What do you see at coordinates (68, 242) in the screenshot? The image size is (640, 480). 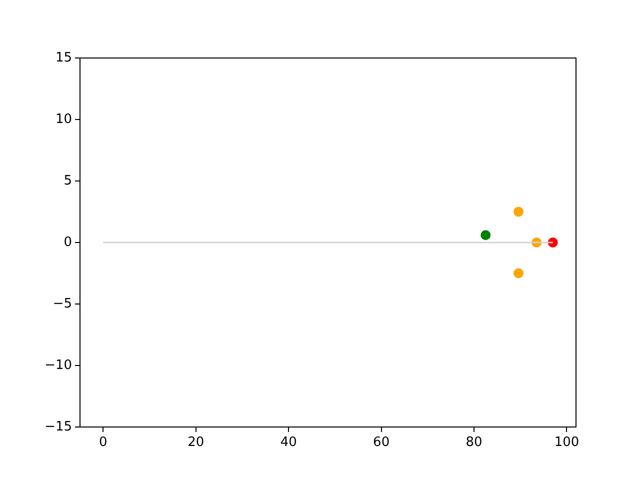 I see `y-tick-label: 0` at bounding box center [68, 242].